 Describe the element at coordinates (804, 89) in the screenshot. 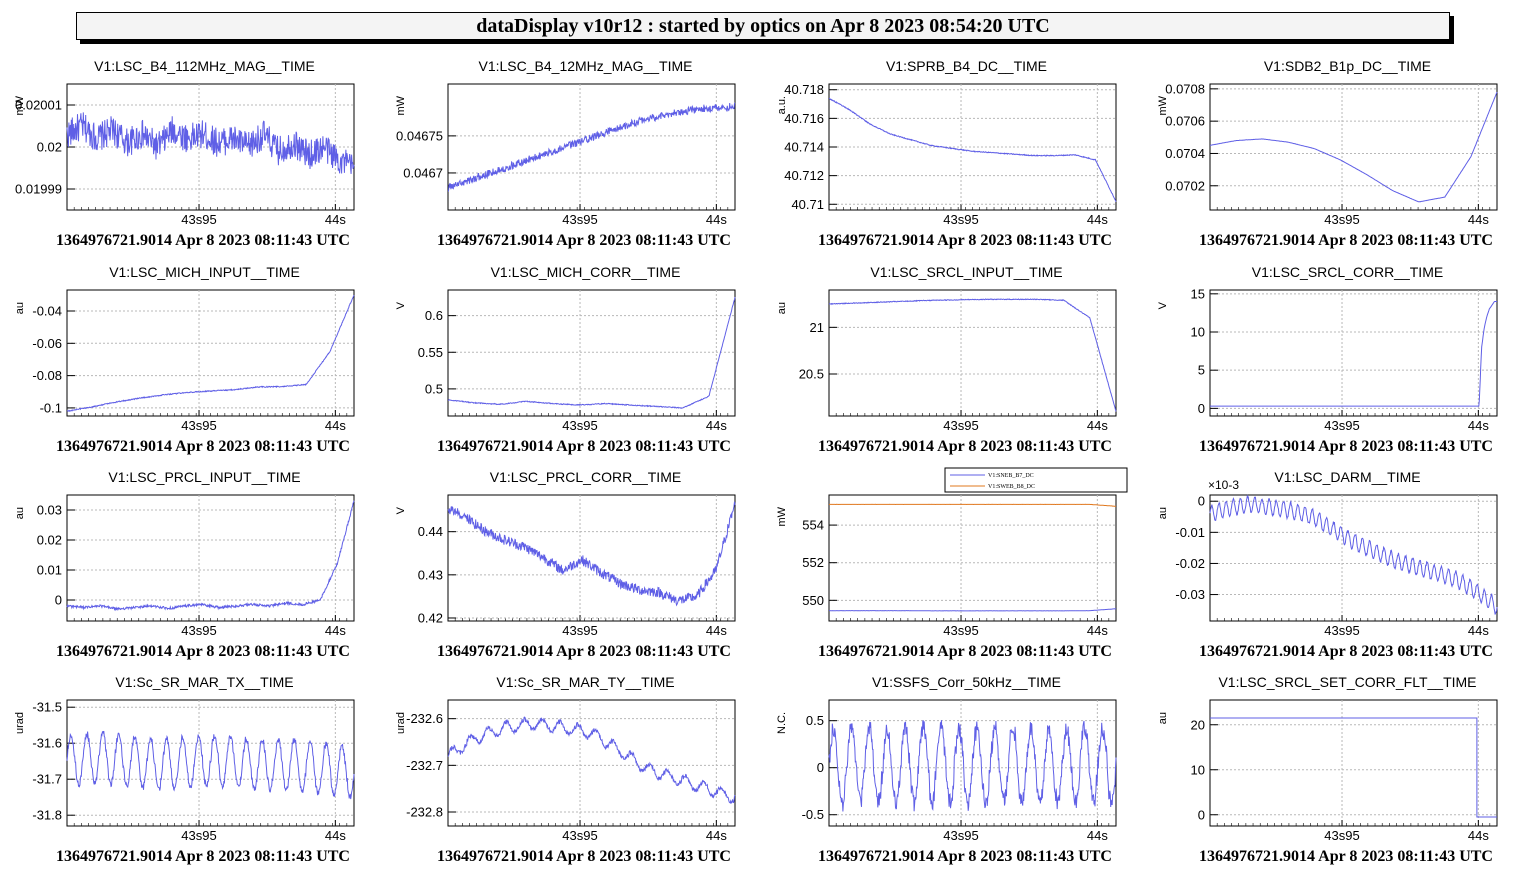

I see `y-tick-label: 40.718` at that location.